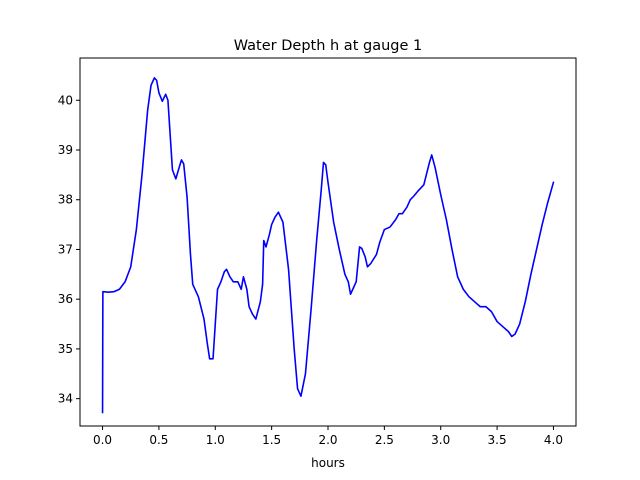  What do you see at coordinates (327, 440) in the screenshot?
I see `x-tick-label: 2.0` at bounding box center [327, 440].